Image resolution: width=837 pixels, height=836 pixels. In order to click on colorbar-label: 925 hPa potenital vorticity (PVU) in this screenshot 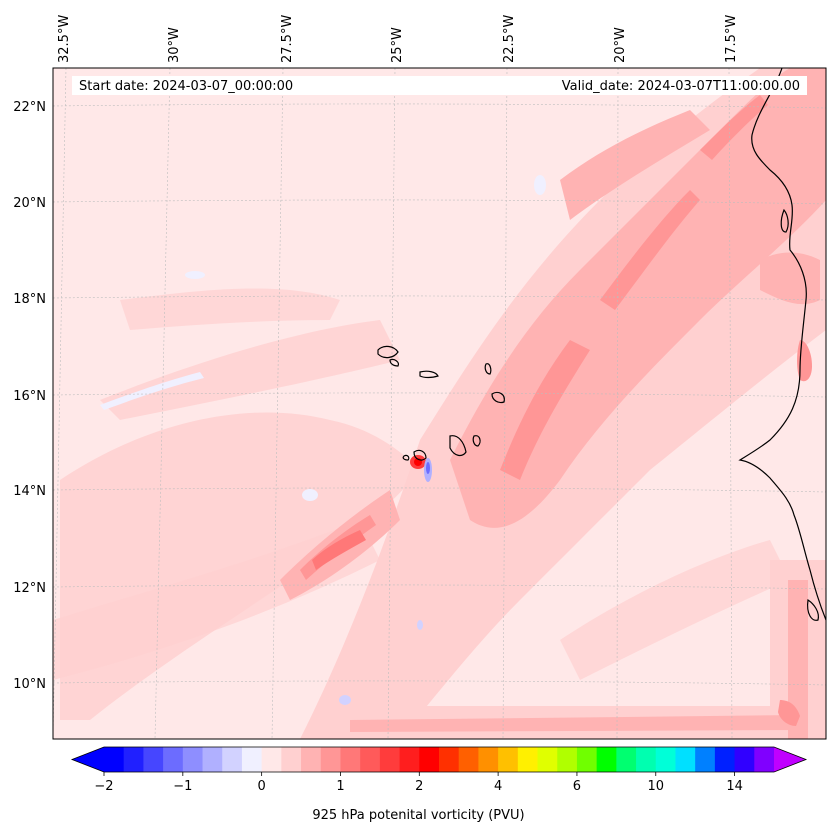, I will do `click(418, 815)`.